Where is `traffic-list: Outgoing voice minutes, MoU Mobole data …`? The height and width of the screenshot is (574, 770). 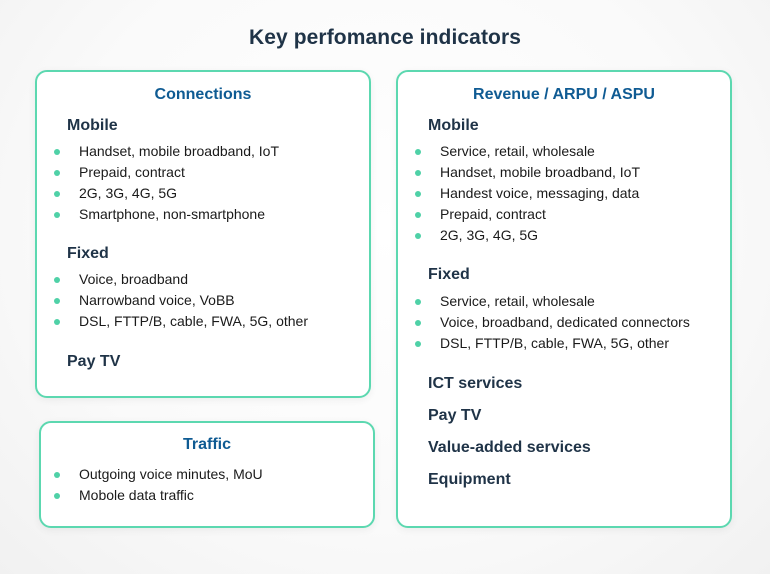
traffic-list: Outgoing voice minutes, MoU Mobole data … is located at coordinates (157, 485).